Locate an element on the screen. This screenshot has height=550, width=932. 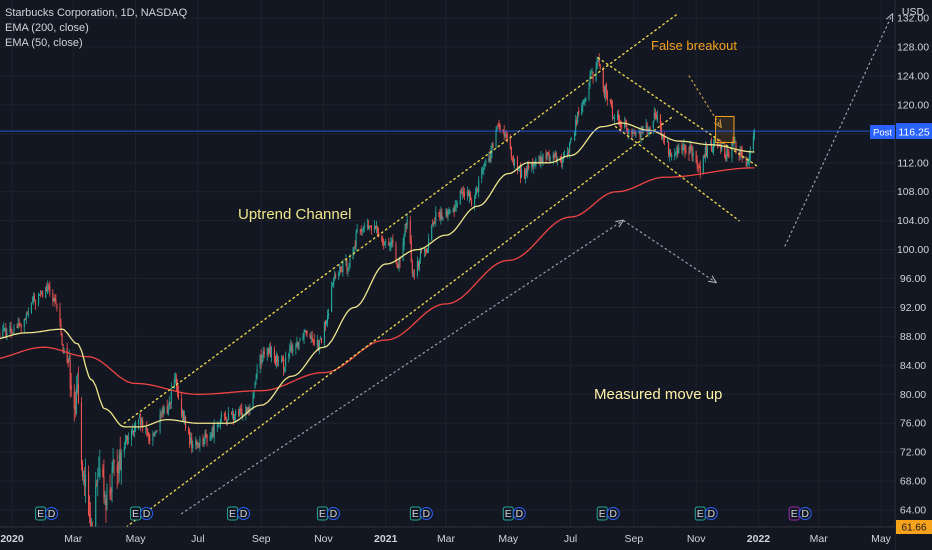
ema50-legend: EMA (50, close) is located at coordinates (44, 43).